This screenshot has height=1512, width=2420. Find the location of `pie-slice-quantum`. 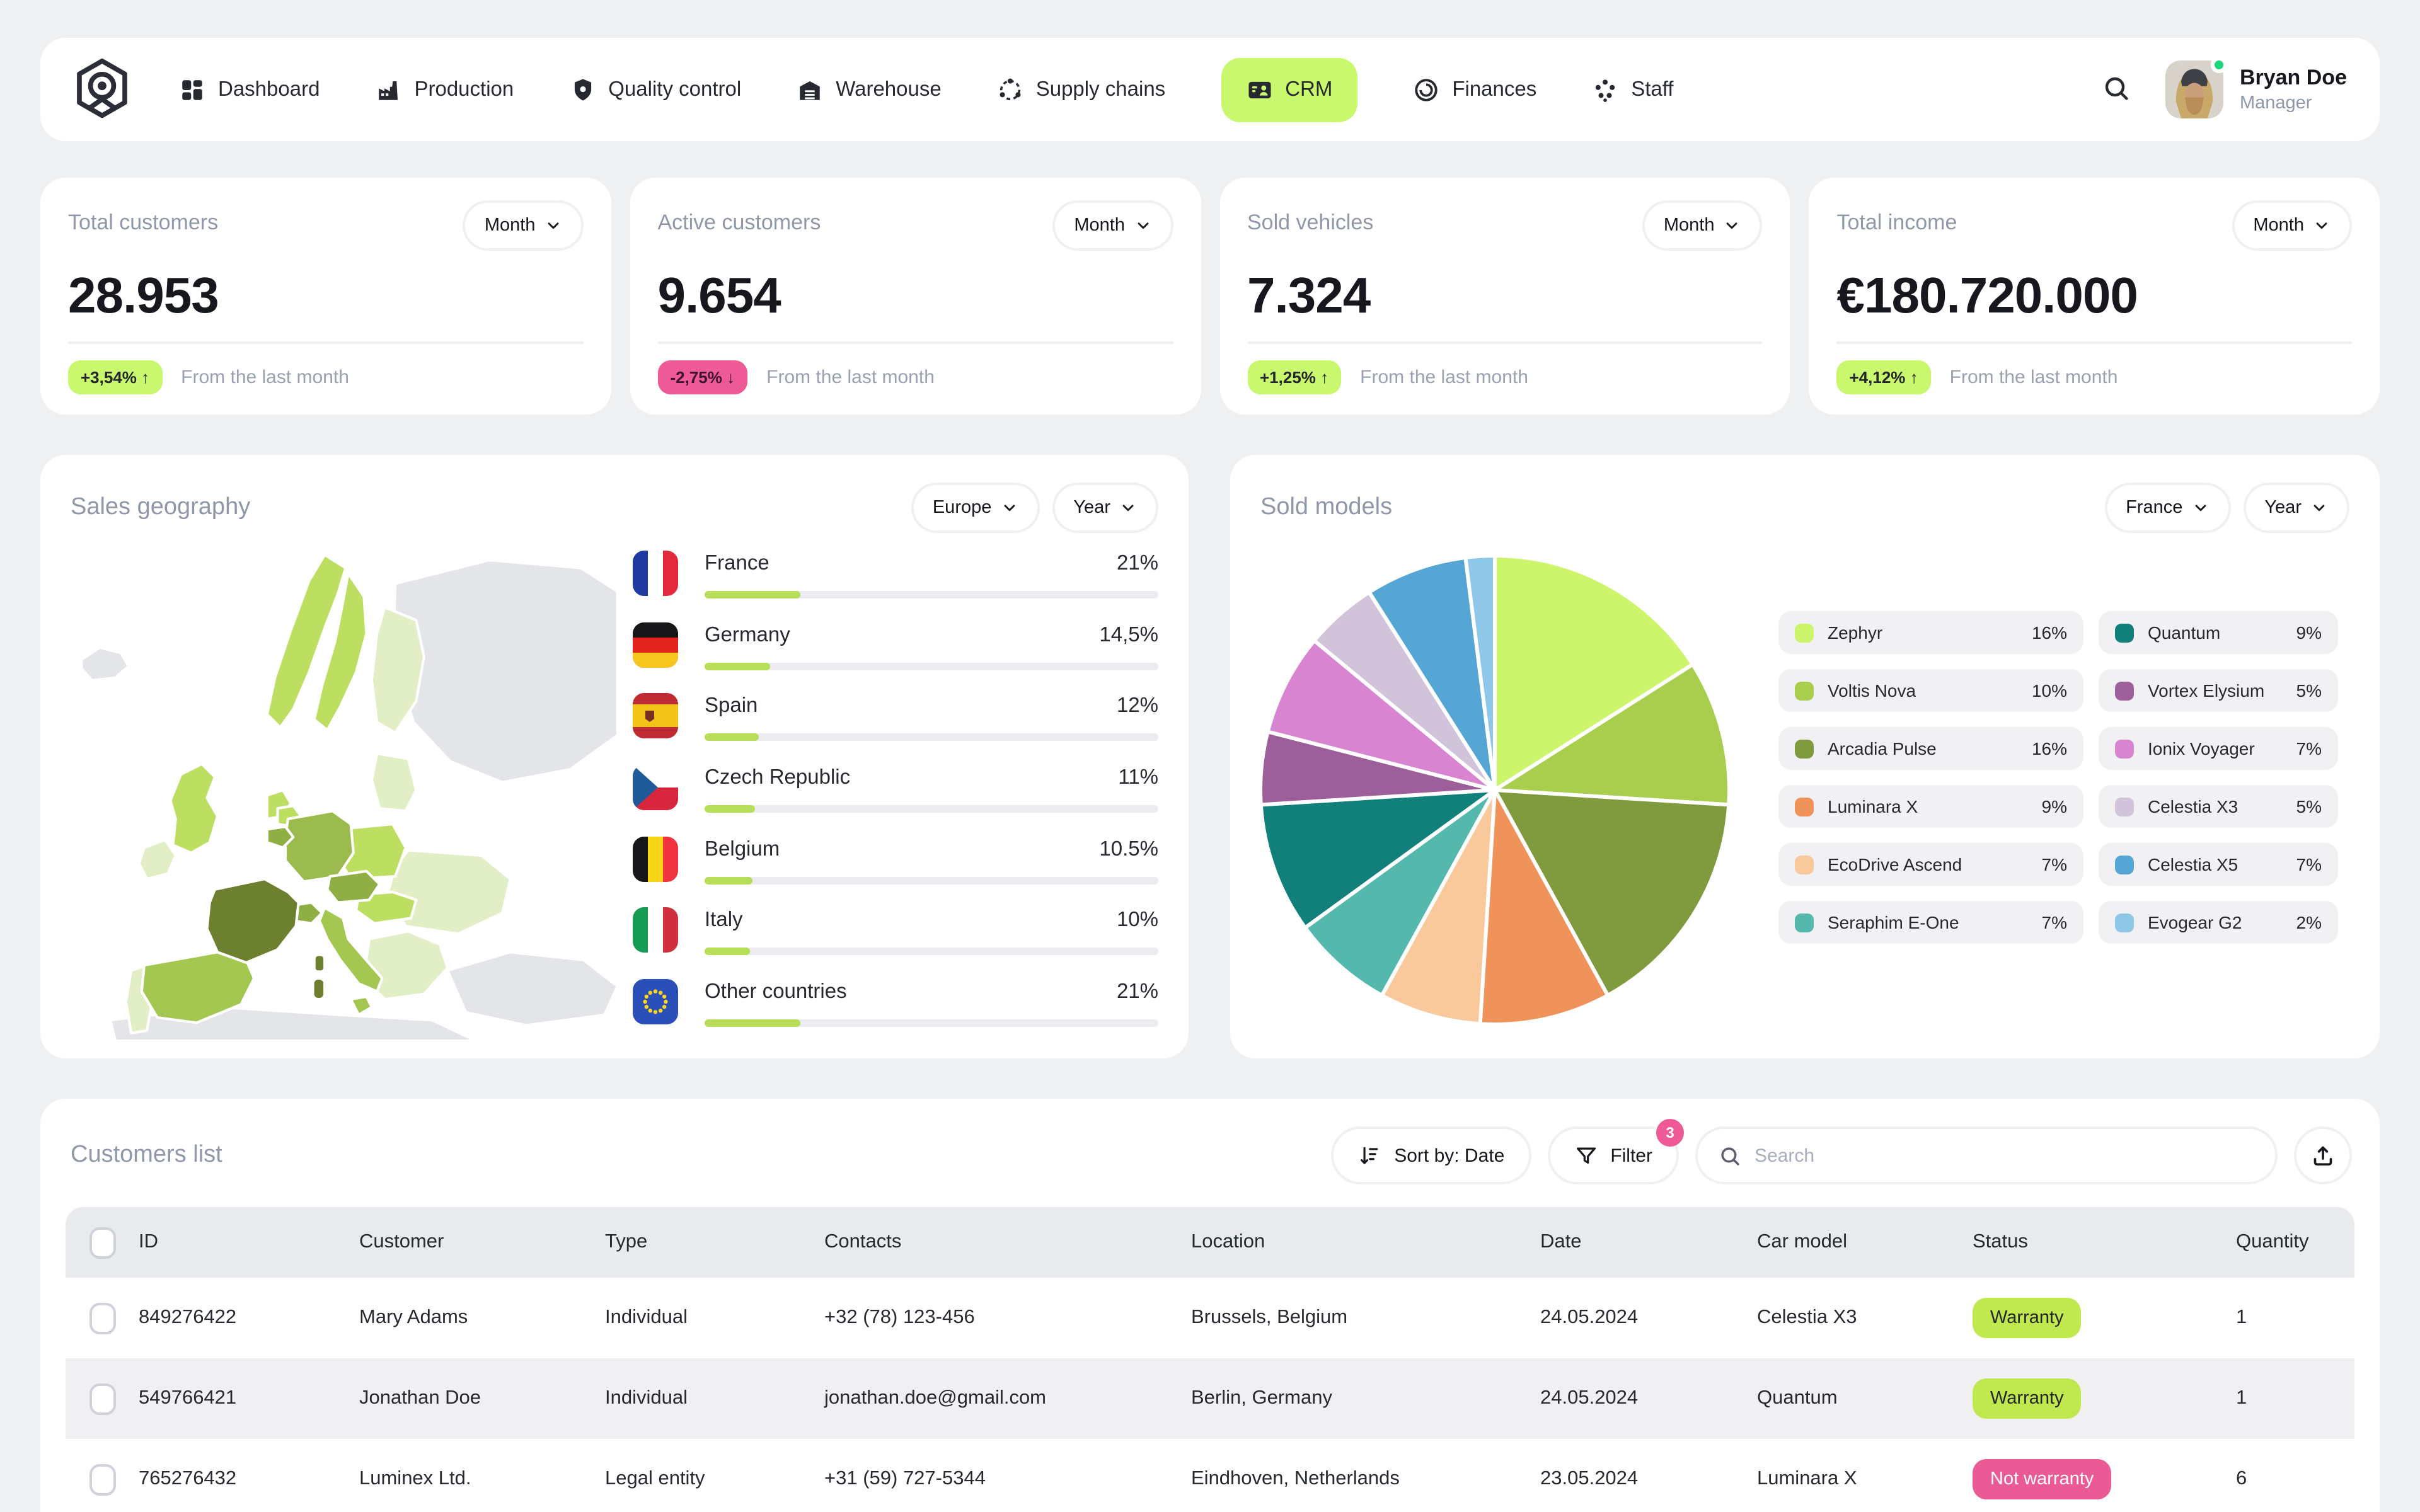

pie-slice-quantum is located at coordinates (1378, 859).